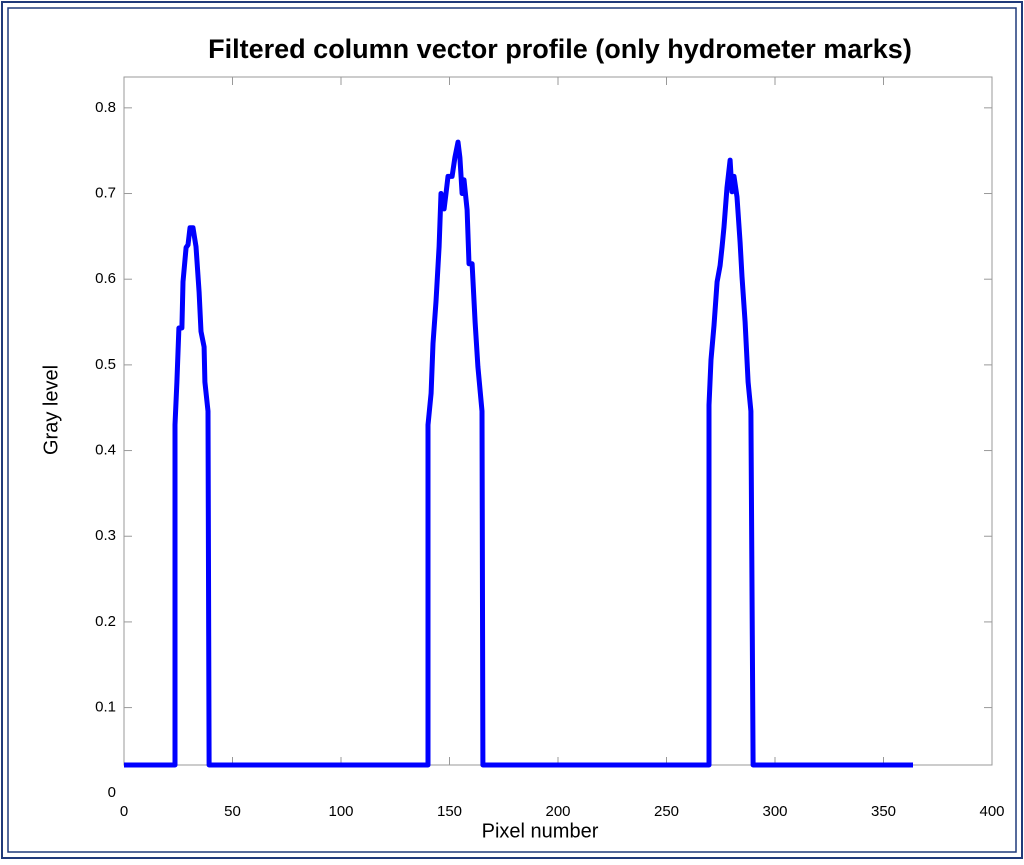  What do you see at coordinates (105, 364) in the screenshot?
I see `y-tick-label: 0.5` at bounding box center [105, 364].